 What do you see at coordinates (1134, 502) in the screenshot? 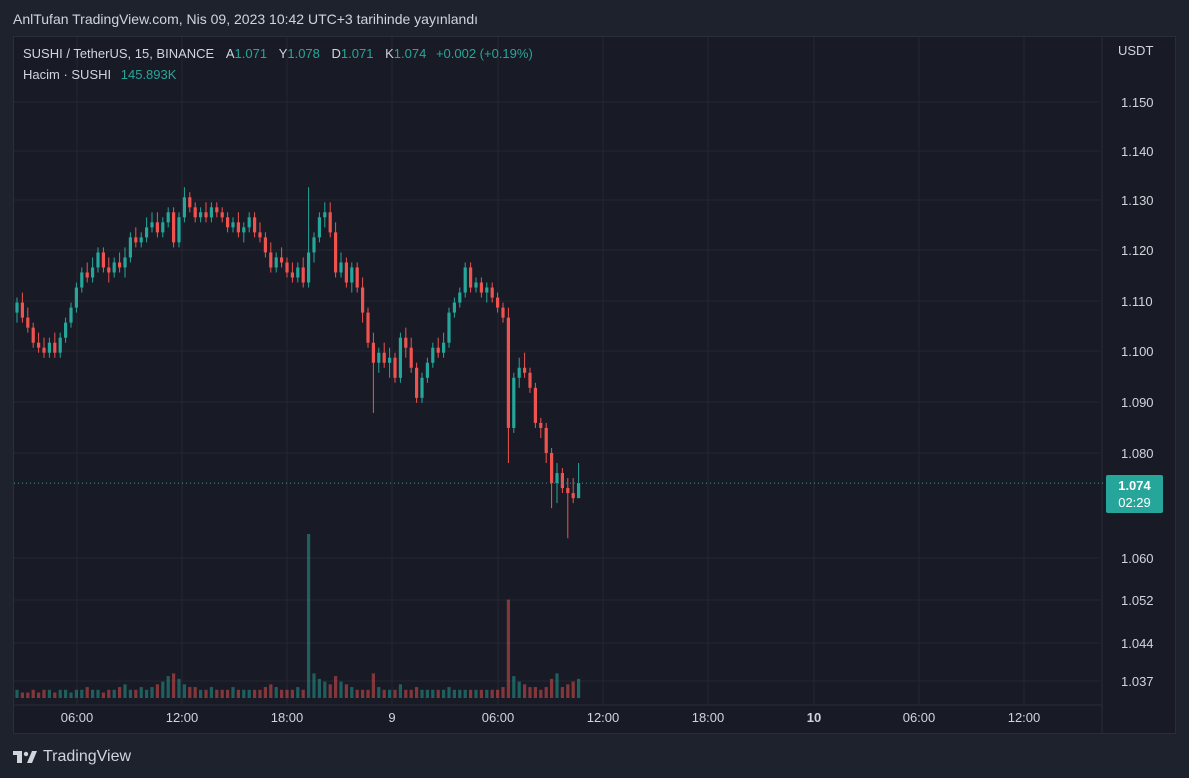
I see `bar-countdown: 02:29` at bounding box center [1134, 502].